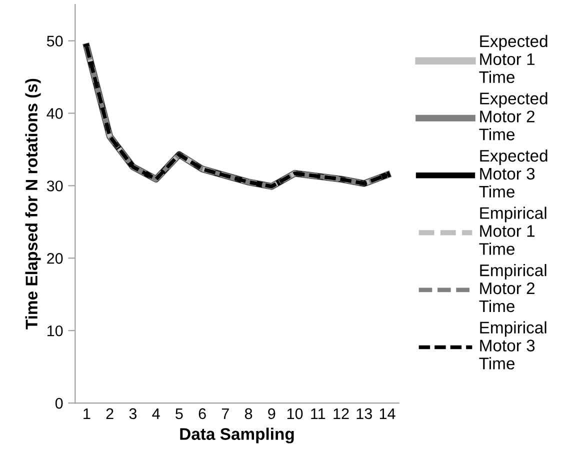  I want to click on x-axis-title: Data Sampling, so click(237, 436).